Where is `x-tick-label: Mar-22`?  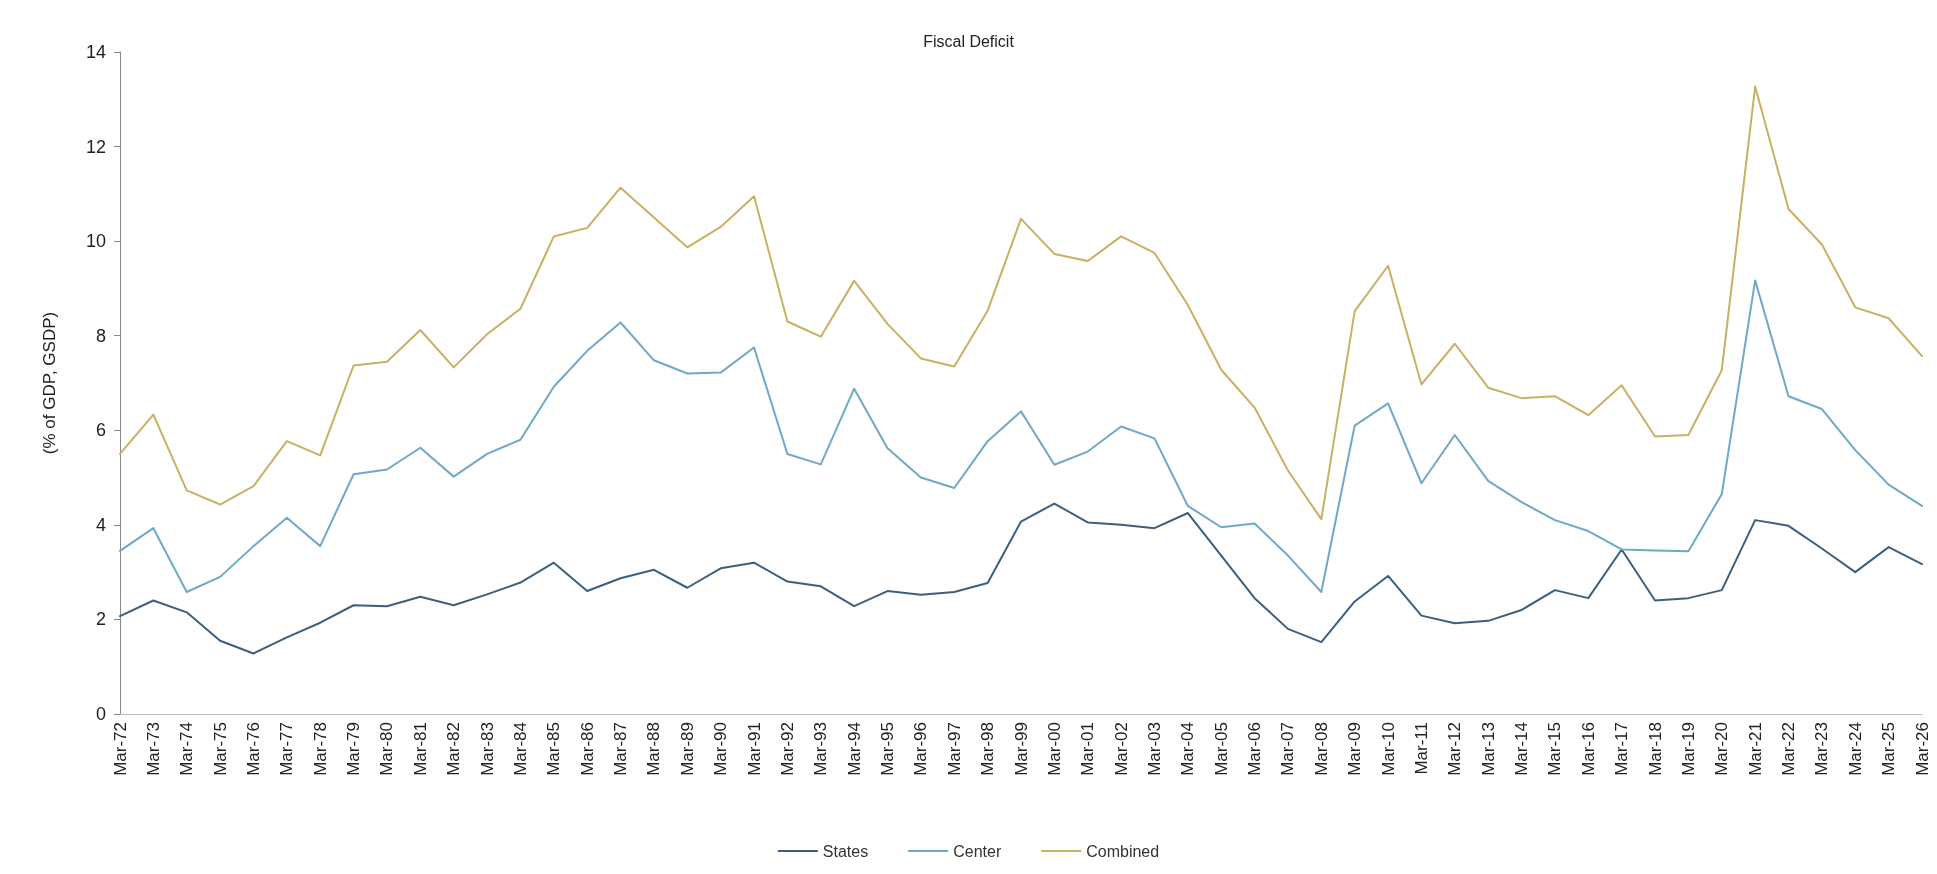 x-tick-label: Mar-22 is located at coordinates (1789, 749).